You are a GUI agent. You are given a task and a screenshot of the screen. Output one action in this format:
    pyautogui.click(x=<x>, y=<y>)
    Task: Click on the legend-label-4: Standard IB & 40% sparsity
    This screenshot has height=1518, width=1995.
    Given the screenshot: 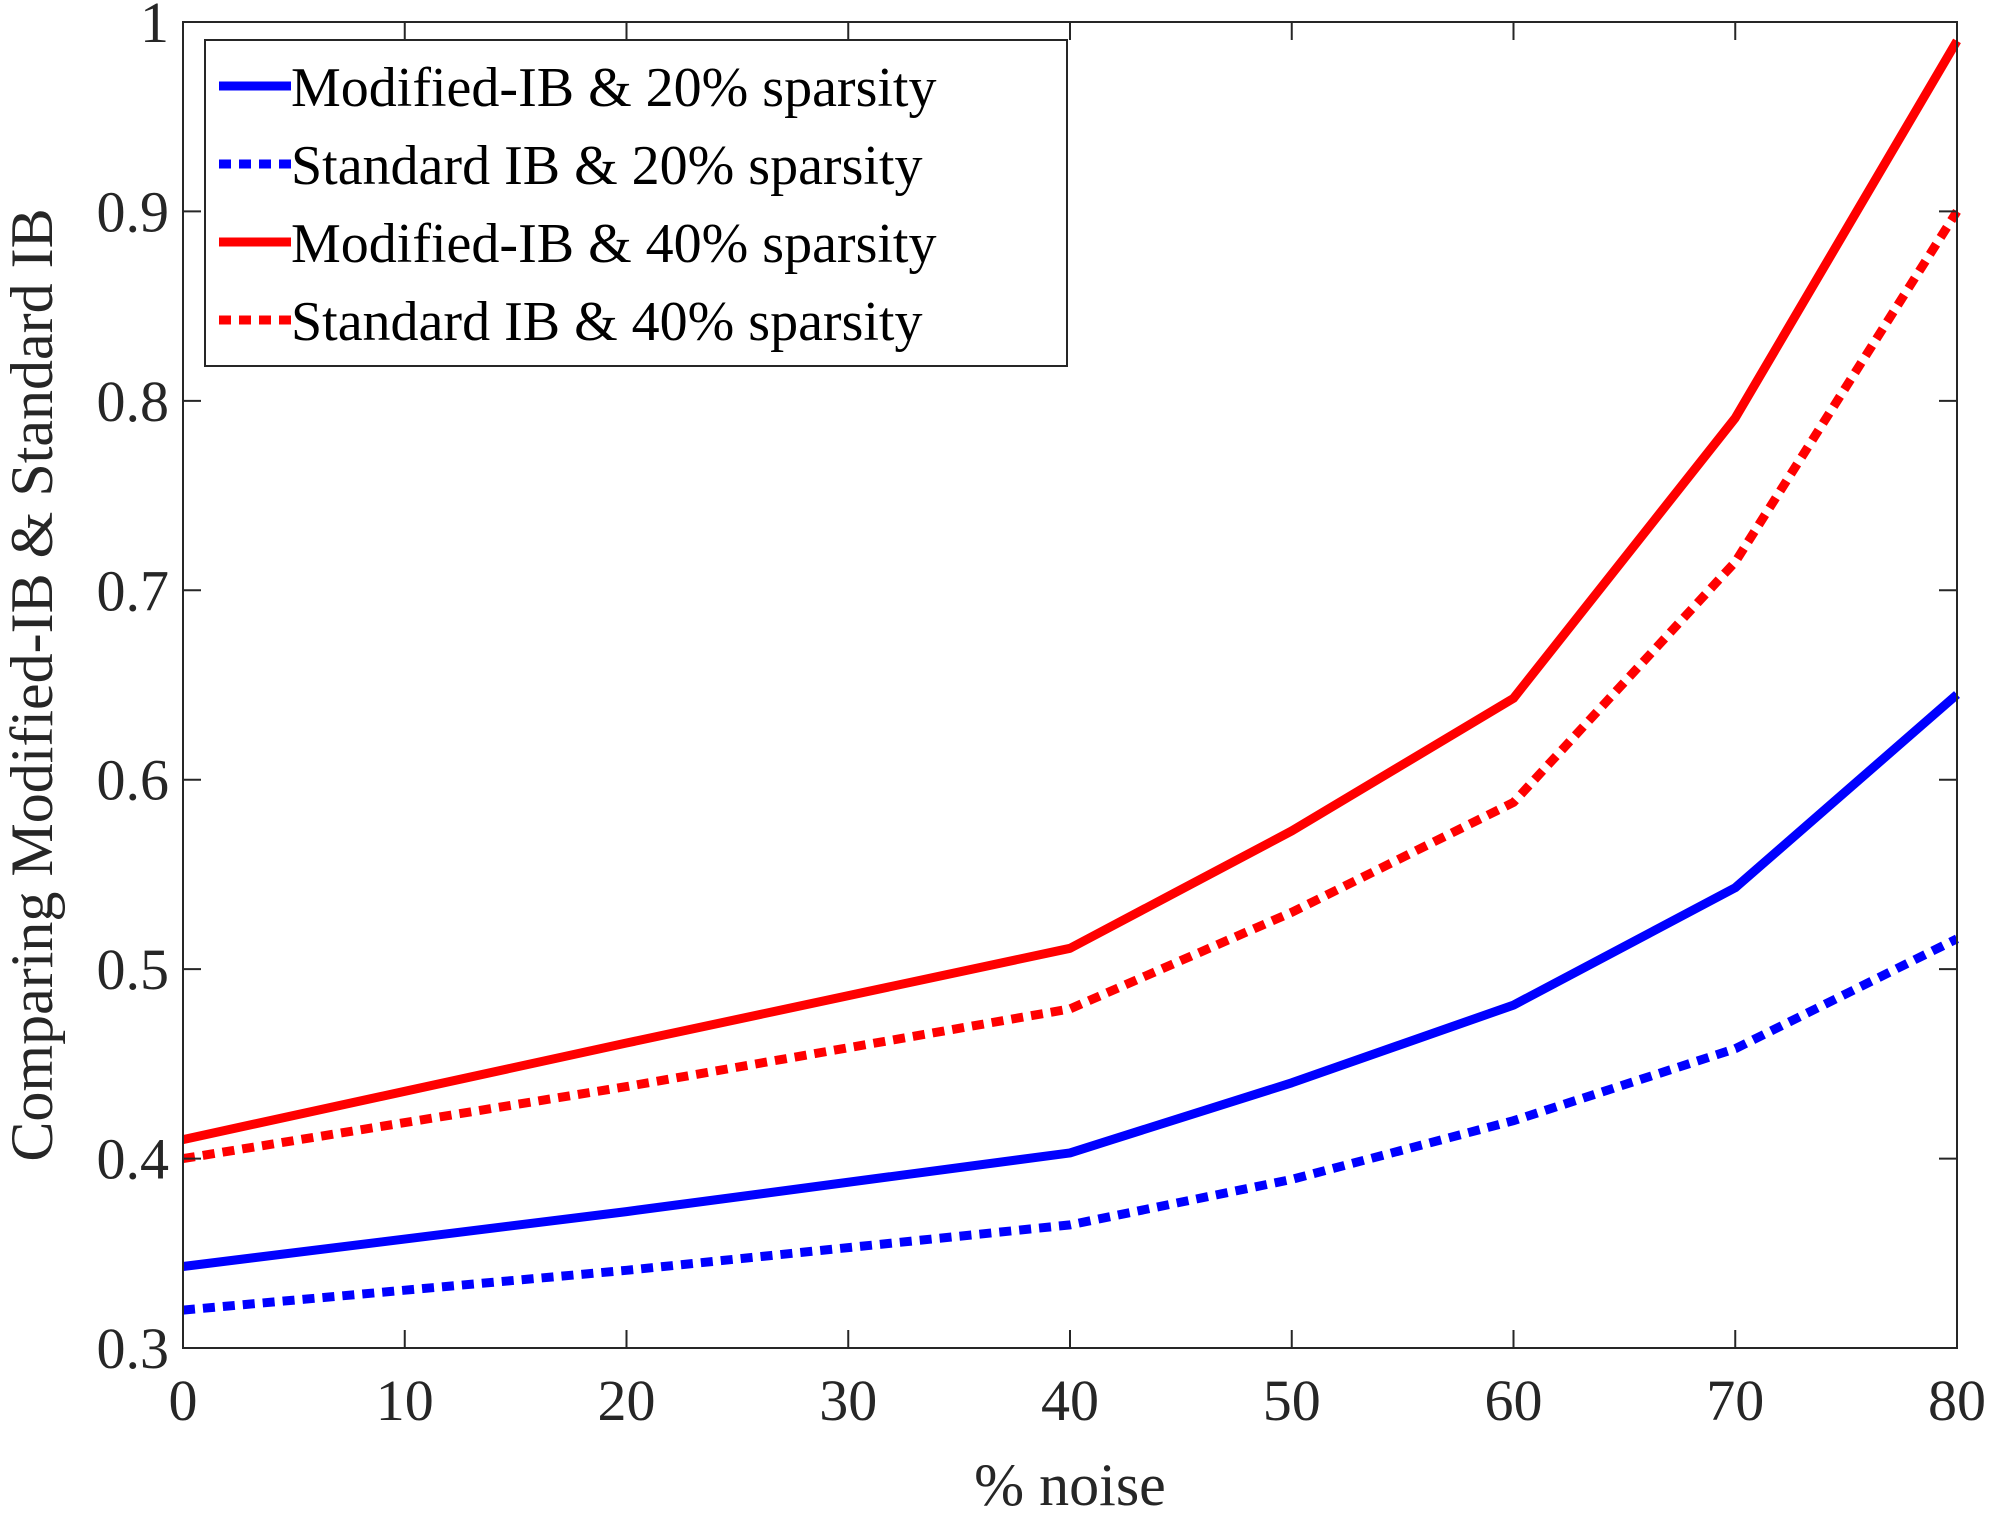 What is the action you would take?
    pyautogui.click(x=606, y=322)
    